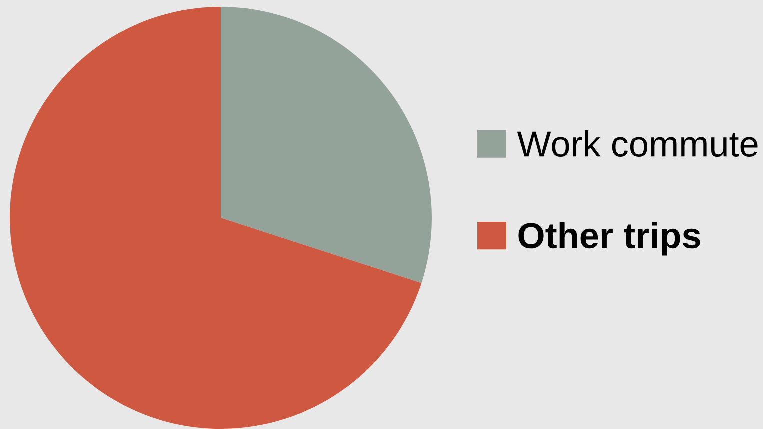 The height and width of the screenshot is (429, 763). What do you see at coordinates (609, 239) in the screenshot?
I see `legend-label: Other trips` at bounding box center [609, 239].